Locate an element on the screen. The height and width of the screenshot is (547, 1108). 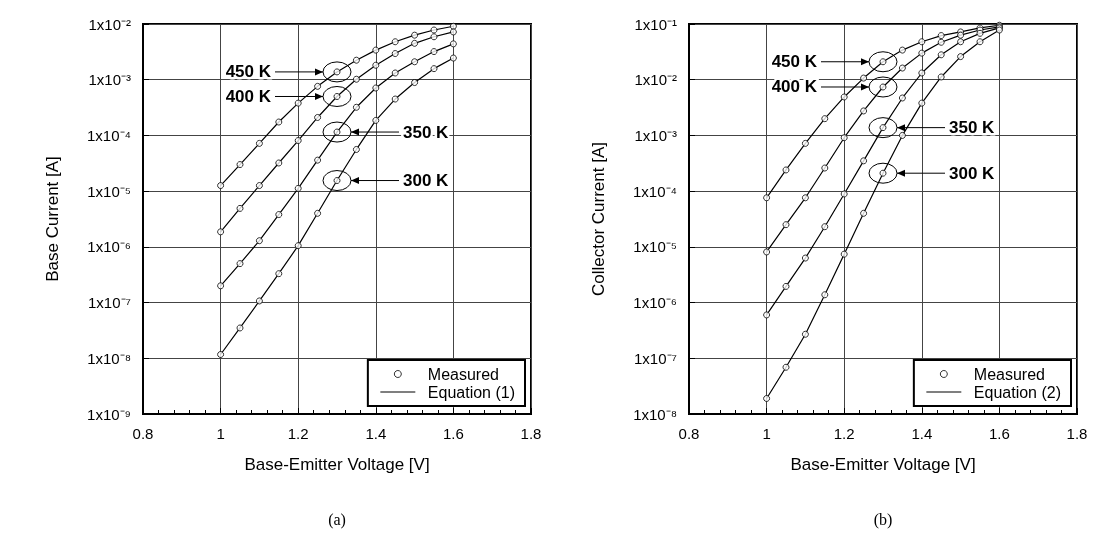
y-tick-label: 1x10⁻⁹ is located at coordinates (109, 414).